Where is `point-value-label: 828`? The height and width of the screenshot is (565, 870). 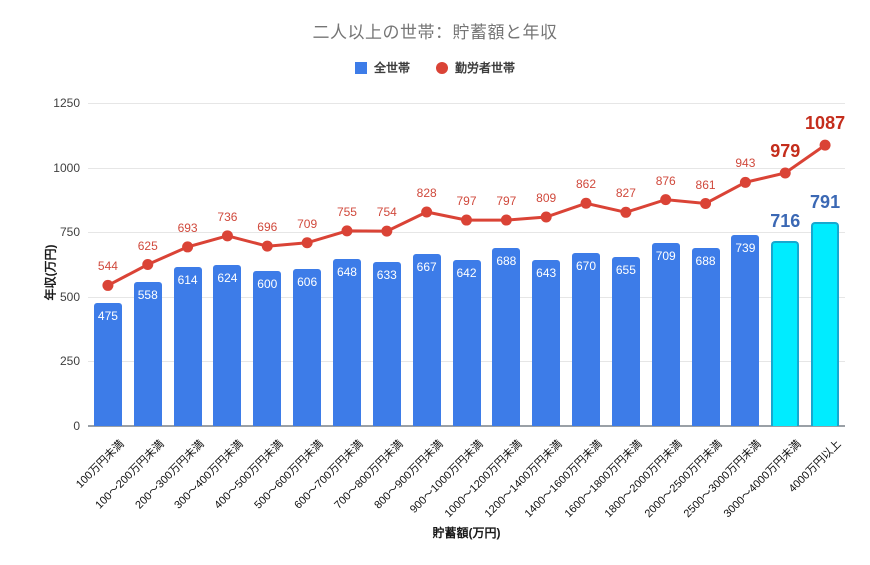
point-value-label: 828 is located at coordinates (426, 193).